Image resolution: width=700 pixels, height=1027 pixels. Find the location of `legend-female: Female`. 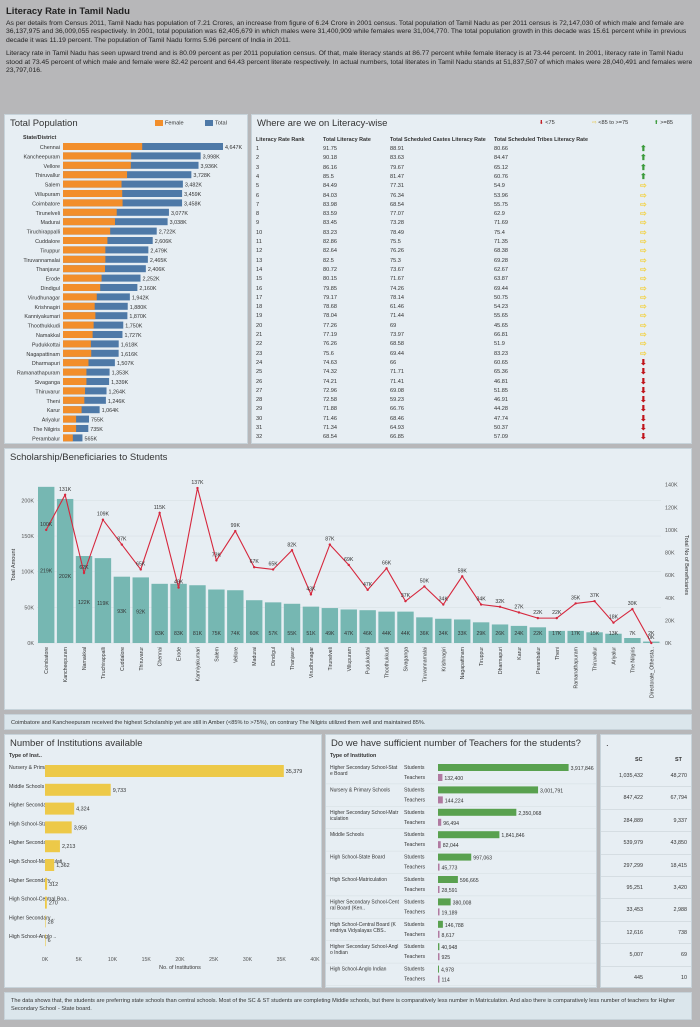

legend-female: Female is located at coordinates (169, 123).